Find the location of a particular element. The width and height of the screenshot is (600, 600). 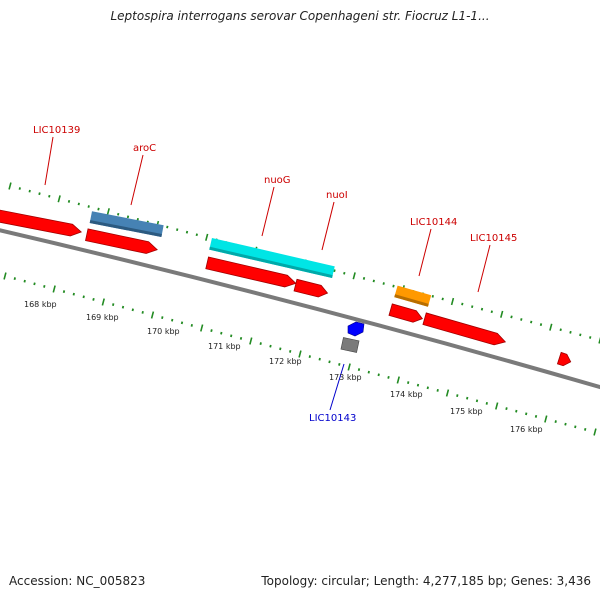

scale-label-168: 168 kbp is located at coordinates (40, 304).